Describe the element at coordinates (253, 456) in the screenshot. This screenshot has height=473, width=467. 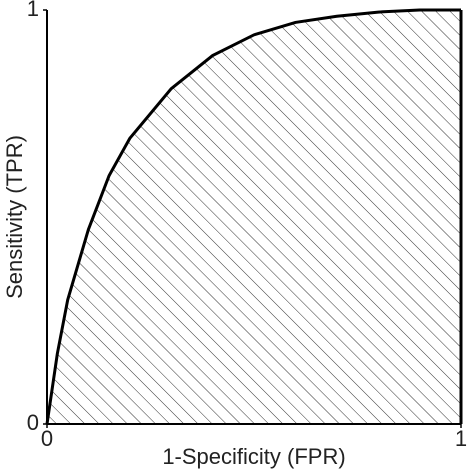
I see `x-axis-label: 1-Specificity (FPR)` at that location.